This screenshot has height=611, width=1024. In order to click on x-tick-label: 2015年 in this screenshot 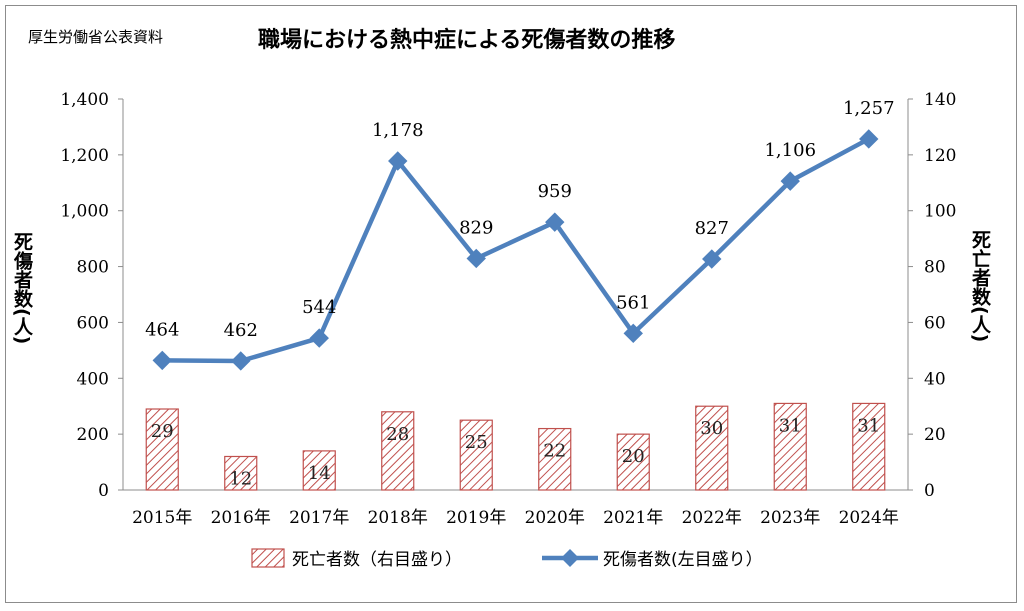, I will do `click(162, 518)`.